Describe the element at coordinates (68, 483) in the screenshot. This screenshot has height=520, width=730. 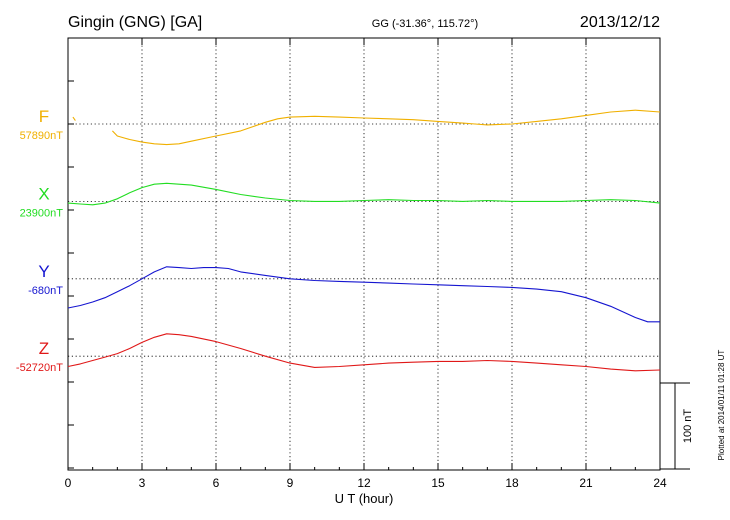
I see `x-tick-label: 0` at that location.